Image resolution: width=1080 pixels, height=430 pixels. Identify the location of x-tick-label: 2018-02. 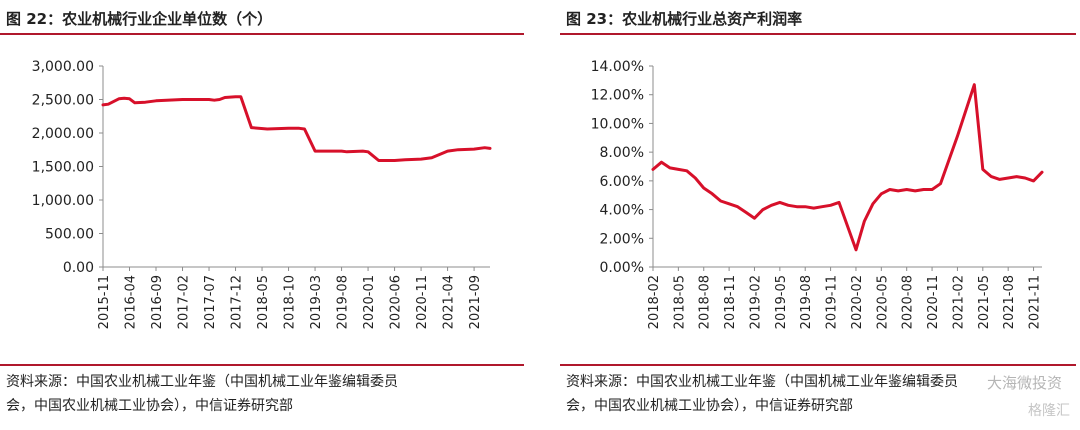
(654, 302).